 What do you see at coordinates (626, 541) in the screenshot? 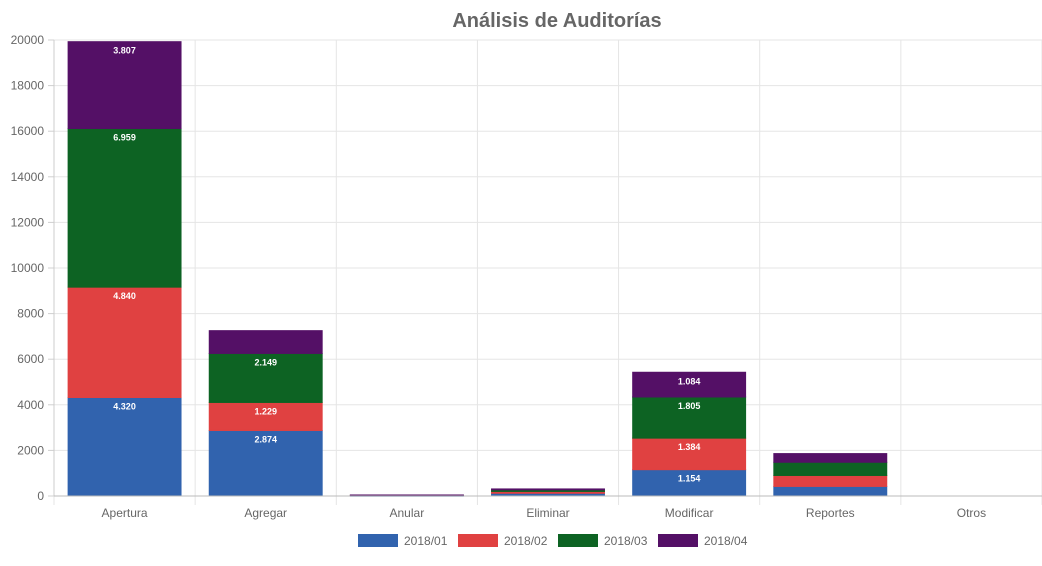
I see `legend-label: 2018/03` at bounding box center [626, 541].